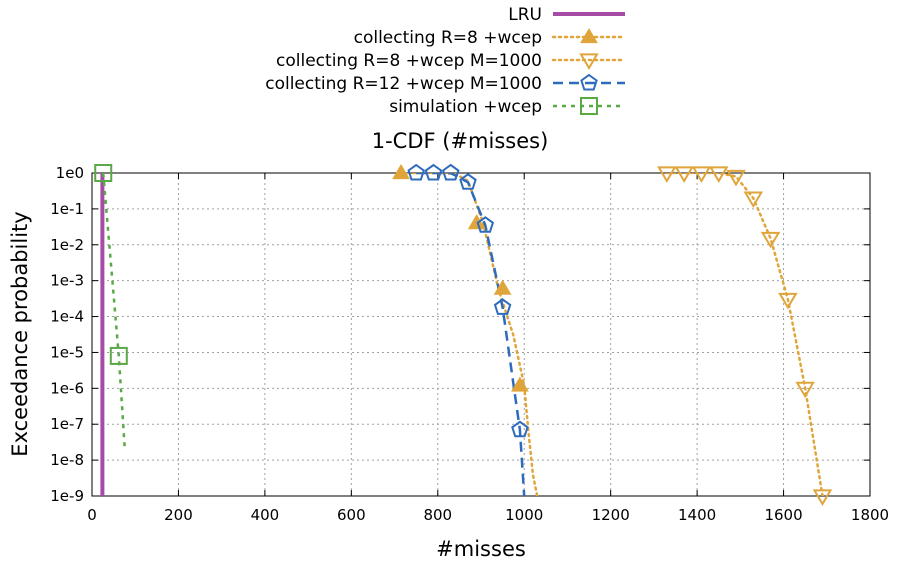  What do you see at coordinates (351, 515) in the screenshot?
I see `x-tick-label: 600` at bounding box center [351, 515].